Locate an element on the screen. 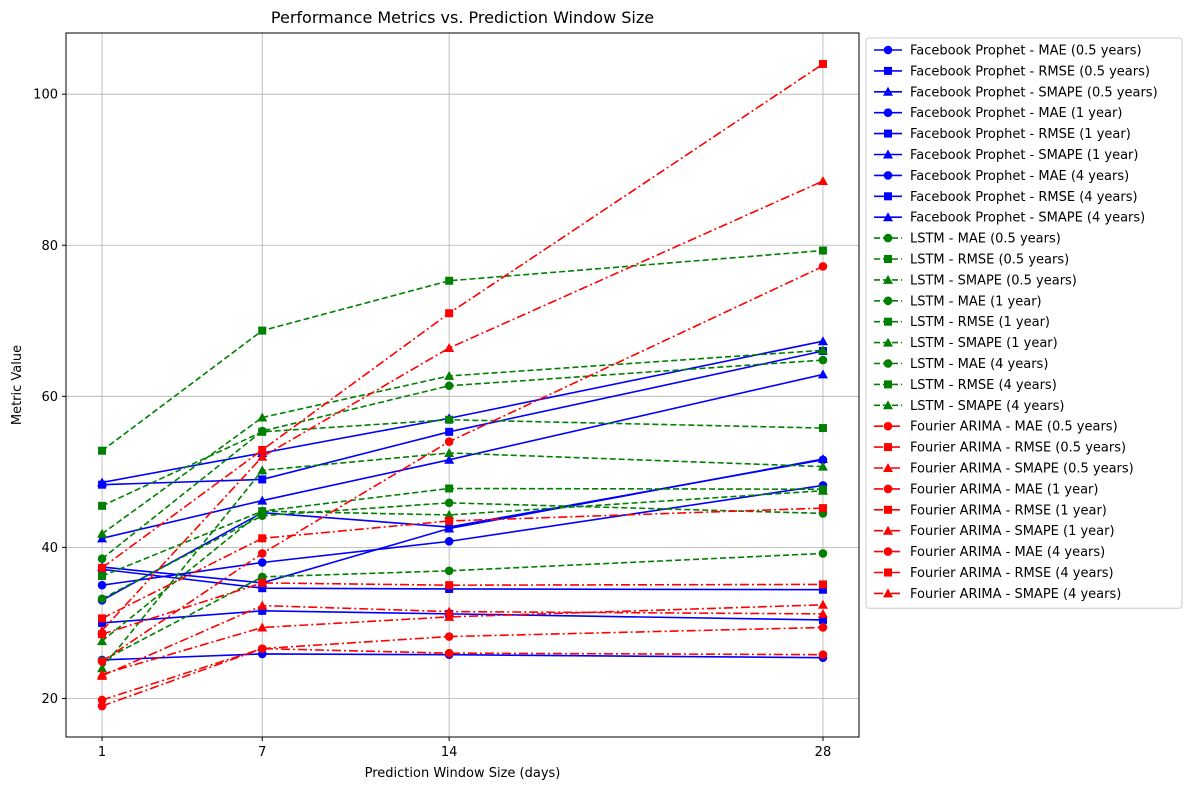 This screenshot has height=790, width=1189. legend-entry: Facebook Prophet - SMAPE (4 years) is located at coordinates (1009, 218).